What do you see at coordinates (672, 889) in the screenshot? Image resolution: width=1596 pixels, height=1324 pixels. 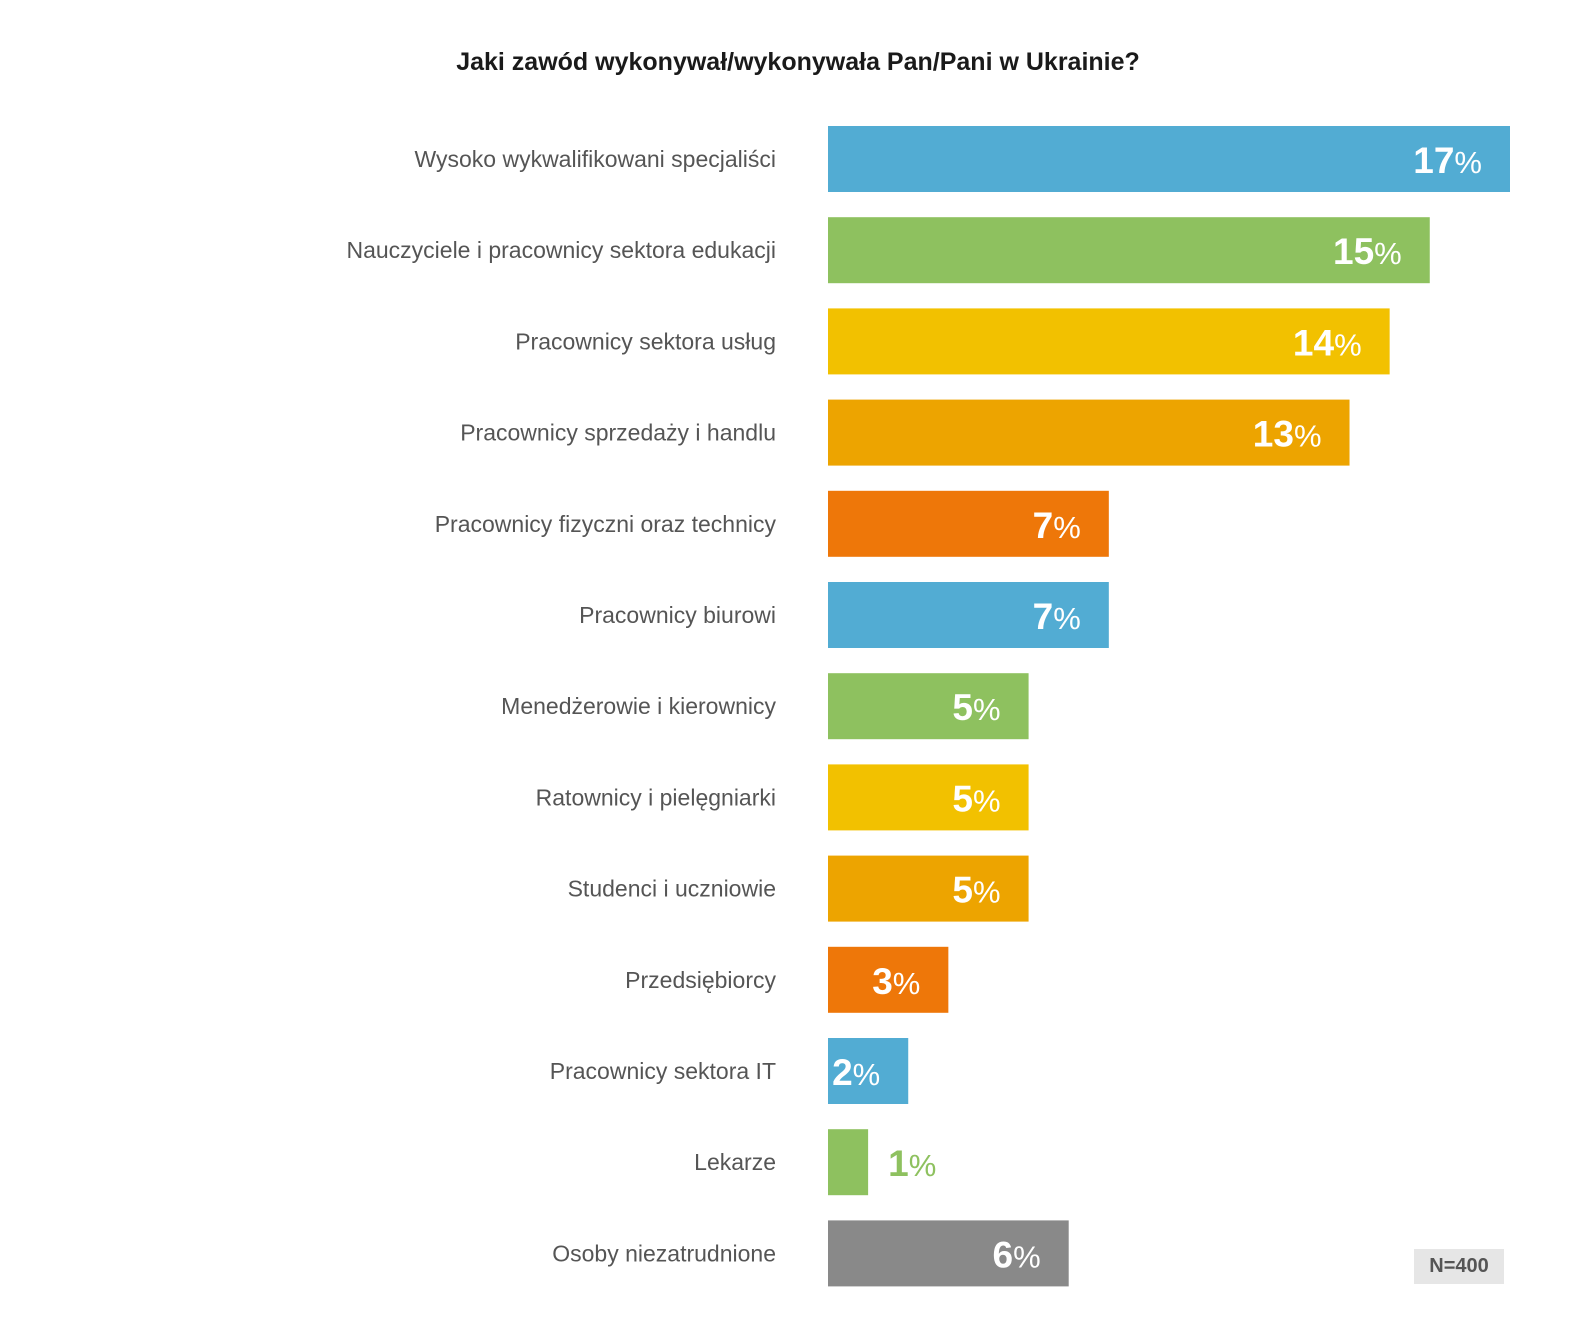 I see `category-label-8: Studenci i uczniowie` at bounding box center [672, 889].